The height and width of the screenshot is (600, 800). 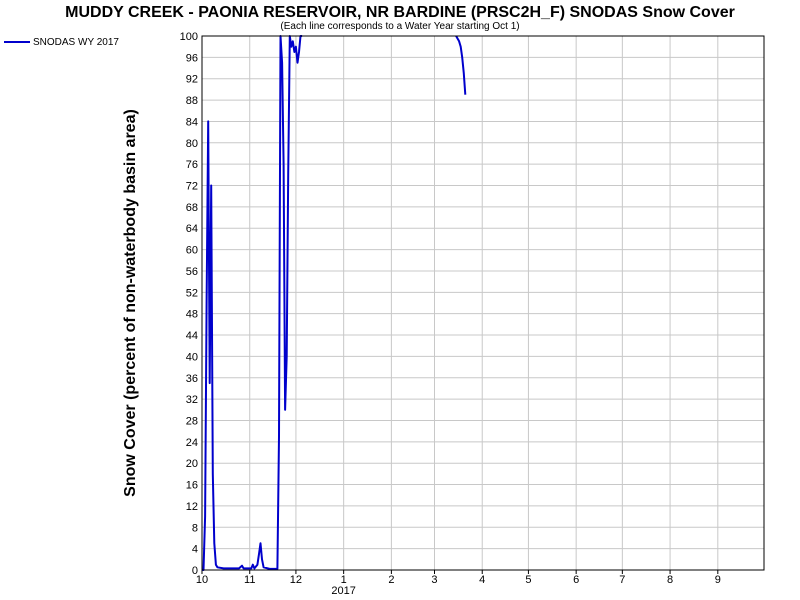 I want to click on y-tick-label: 80, so click(x=192, y=144).